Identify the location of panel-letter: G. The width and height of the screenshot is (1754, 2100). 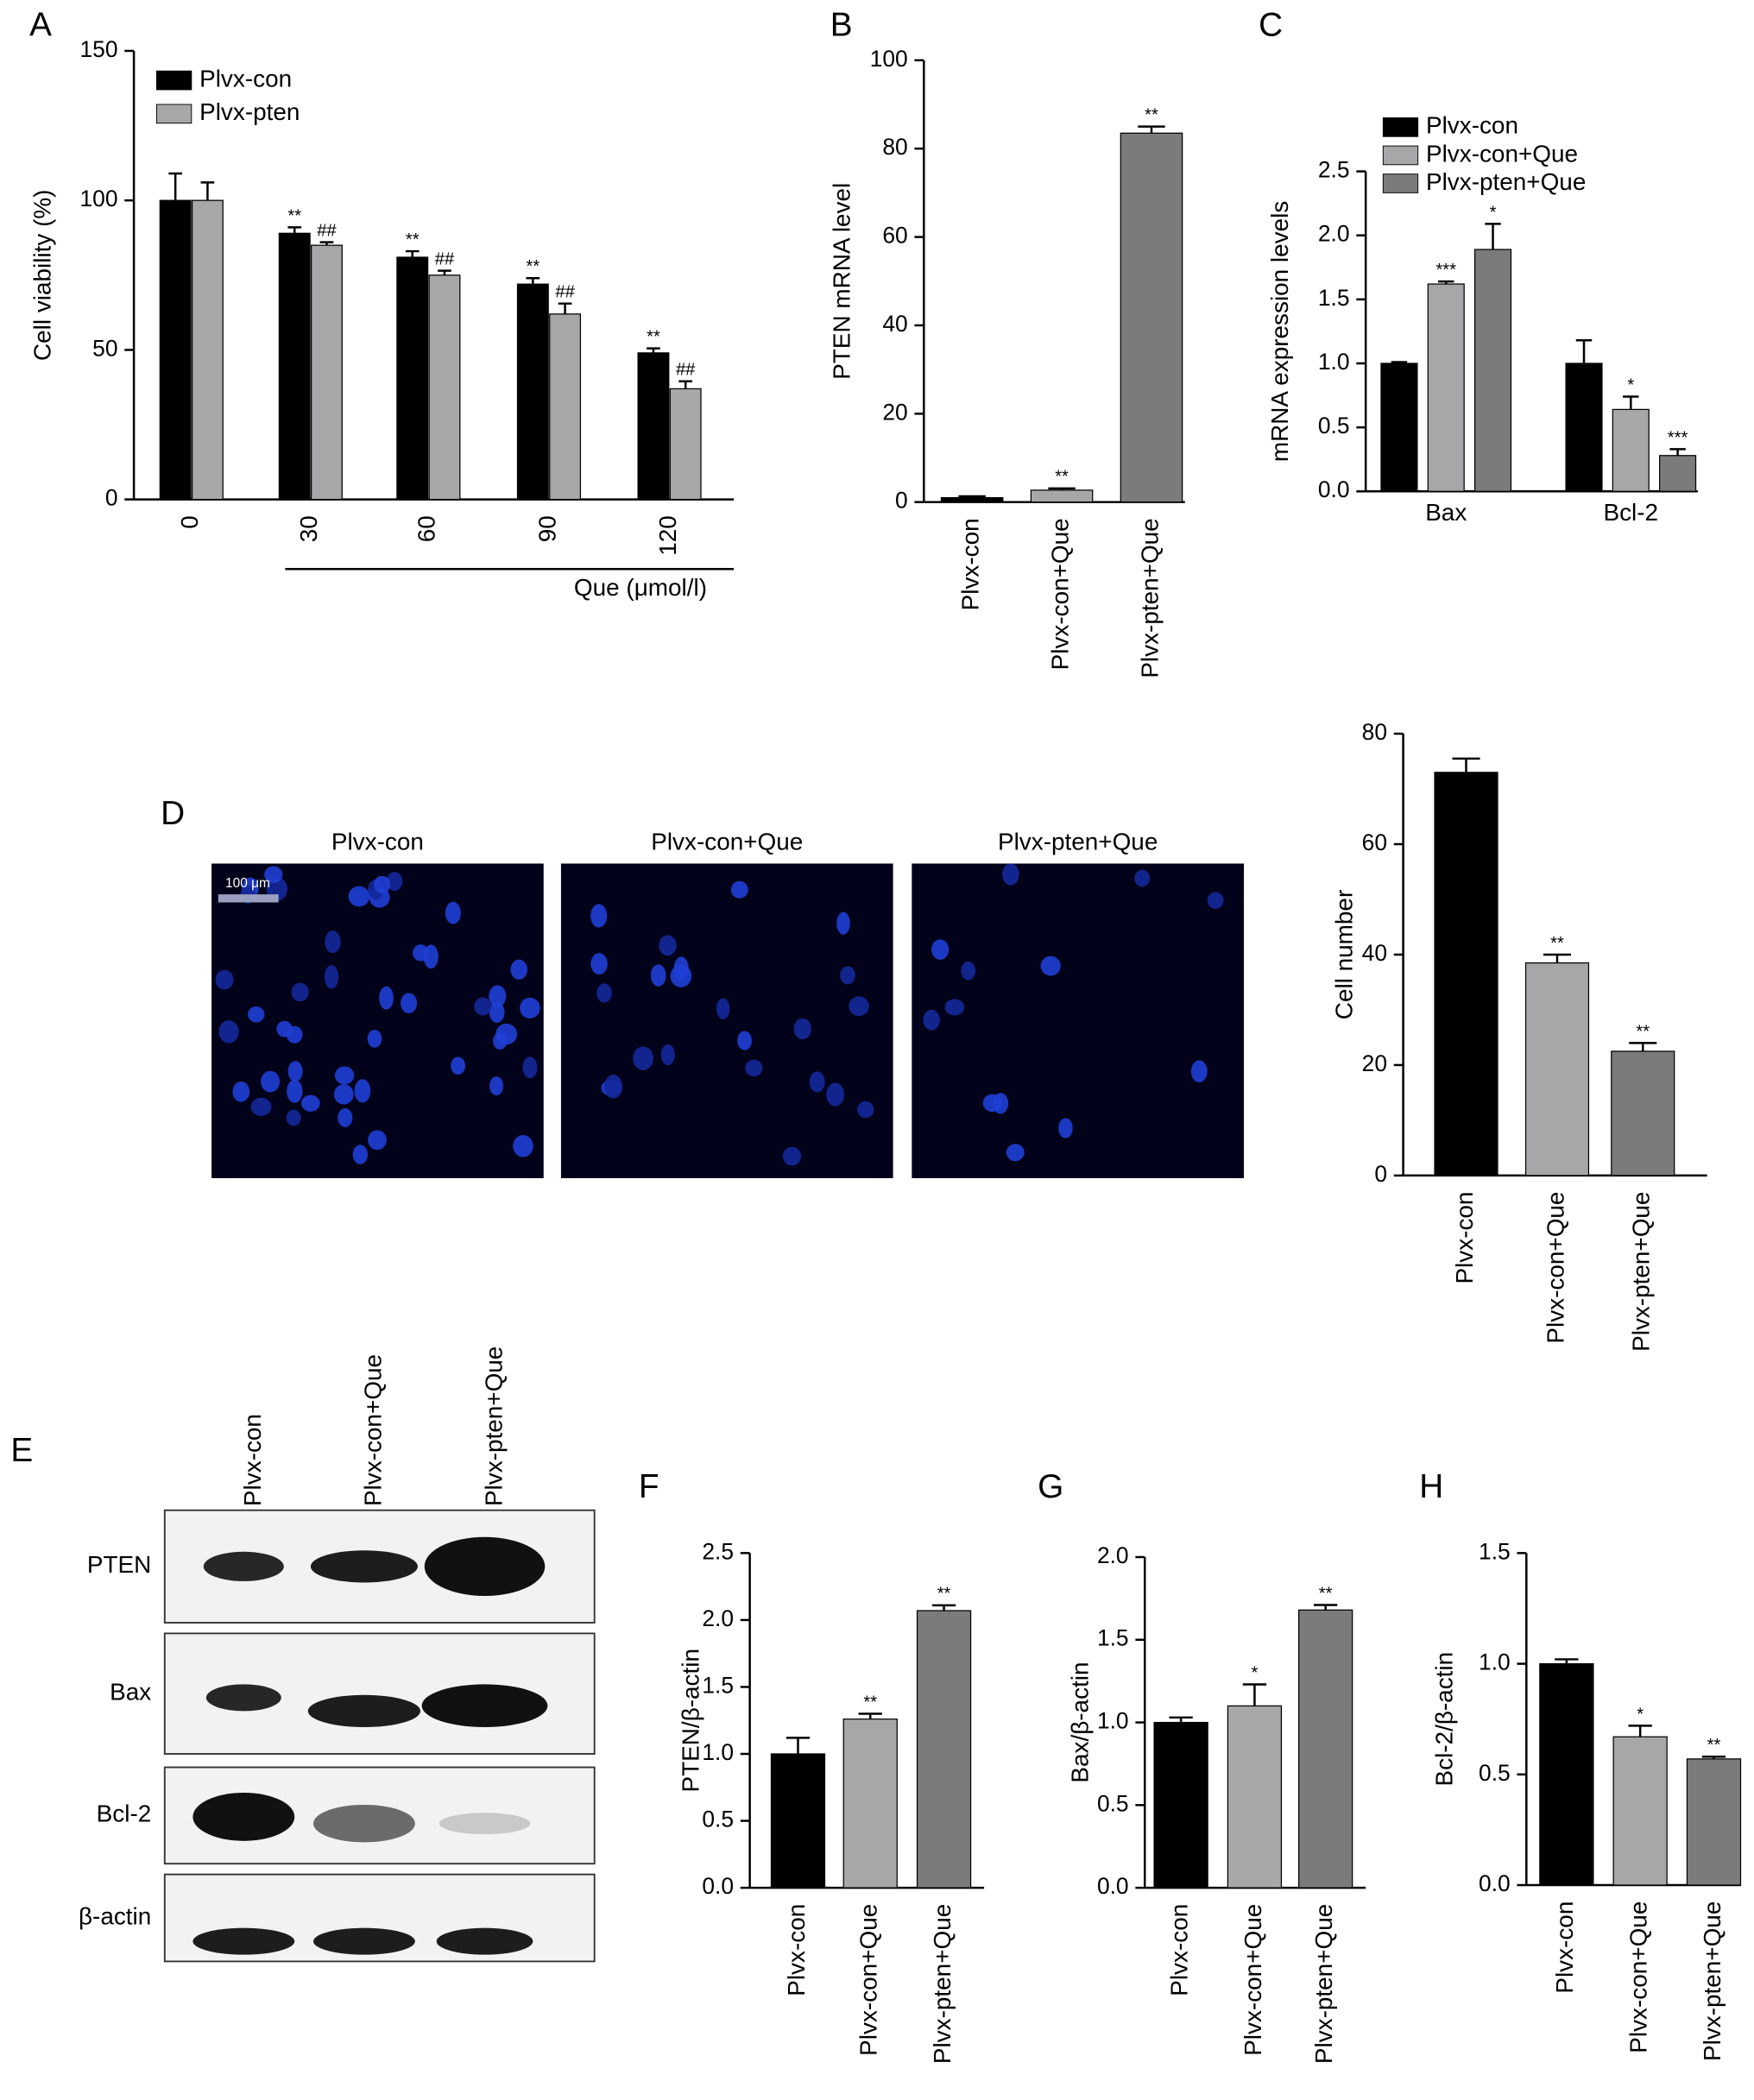
(1050, 1486).